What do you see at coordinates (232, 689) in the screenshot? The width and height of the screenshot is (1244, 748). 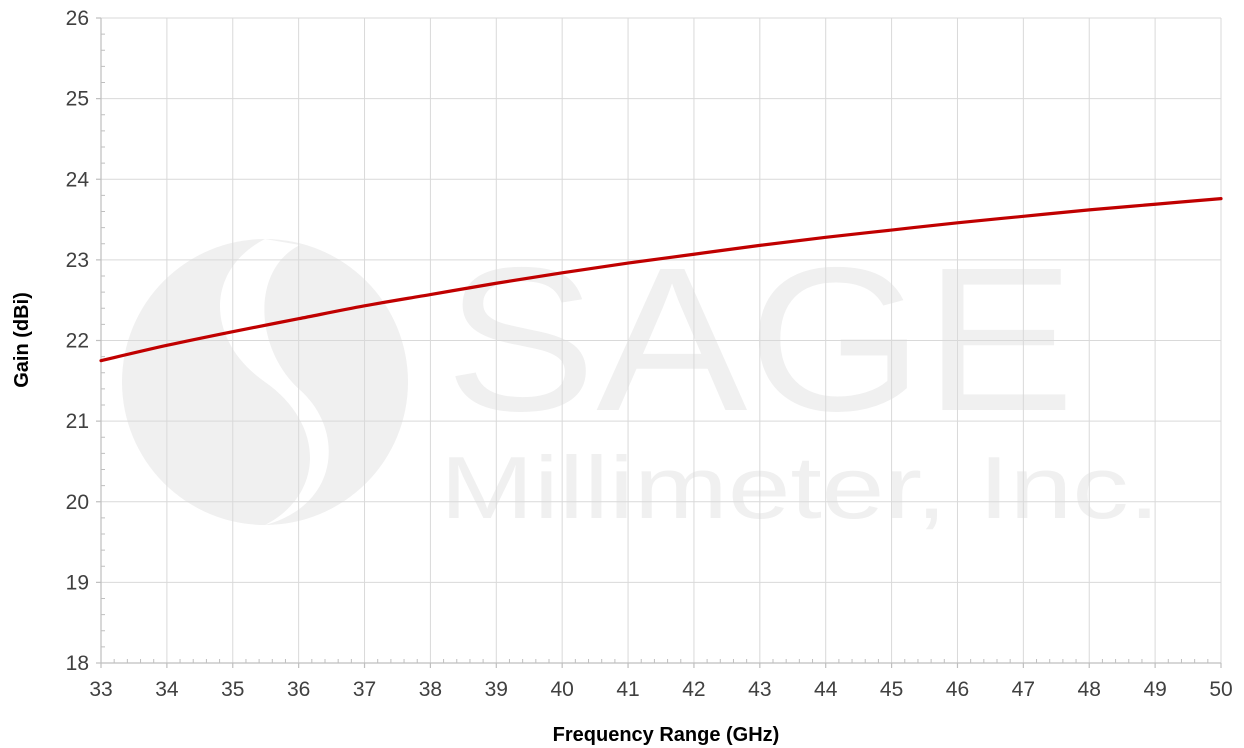 I see `x-tick-label: 35` at bounding box center [232, 689].